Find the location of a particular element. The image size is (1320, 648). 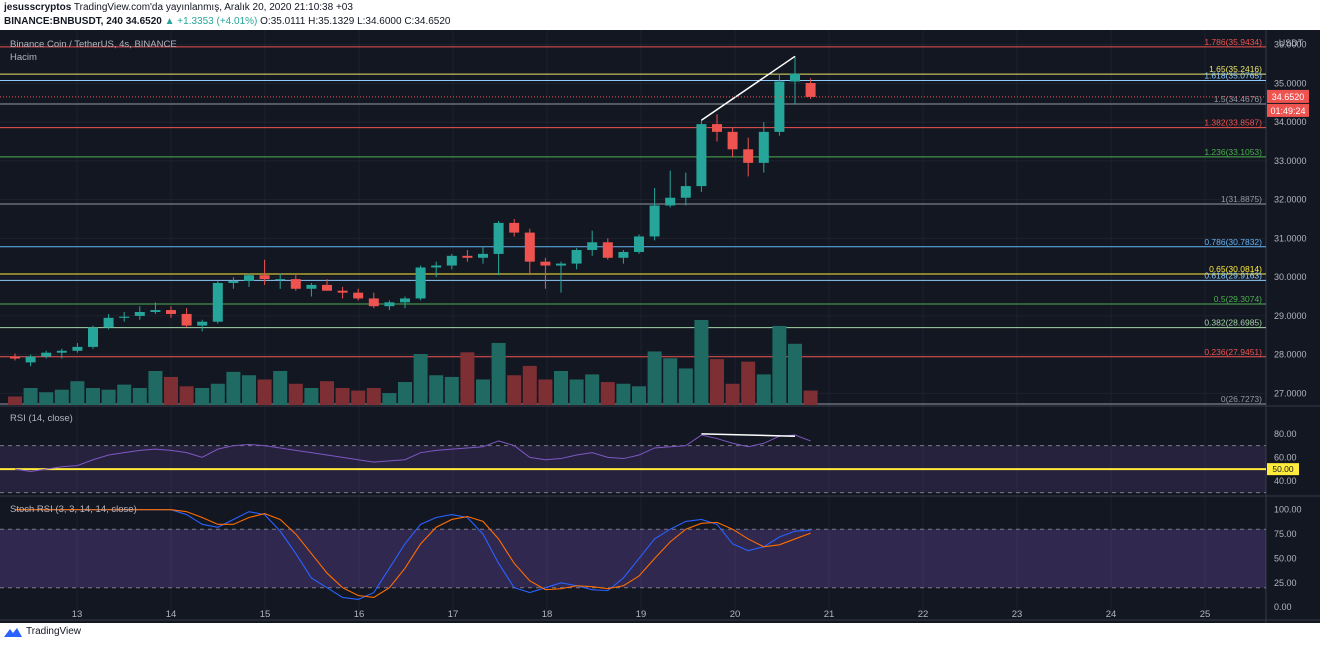

price-tick-label: 35.0000 is located at coordinates (1290, 83).